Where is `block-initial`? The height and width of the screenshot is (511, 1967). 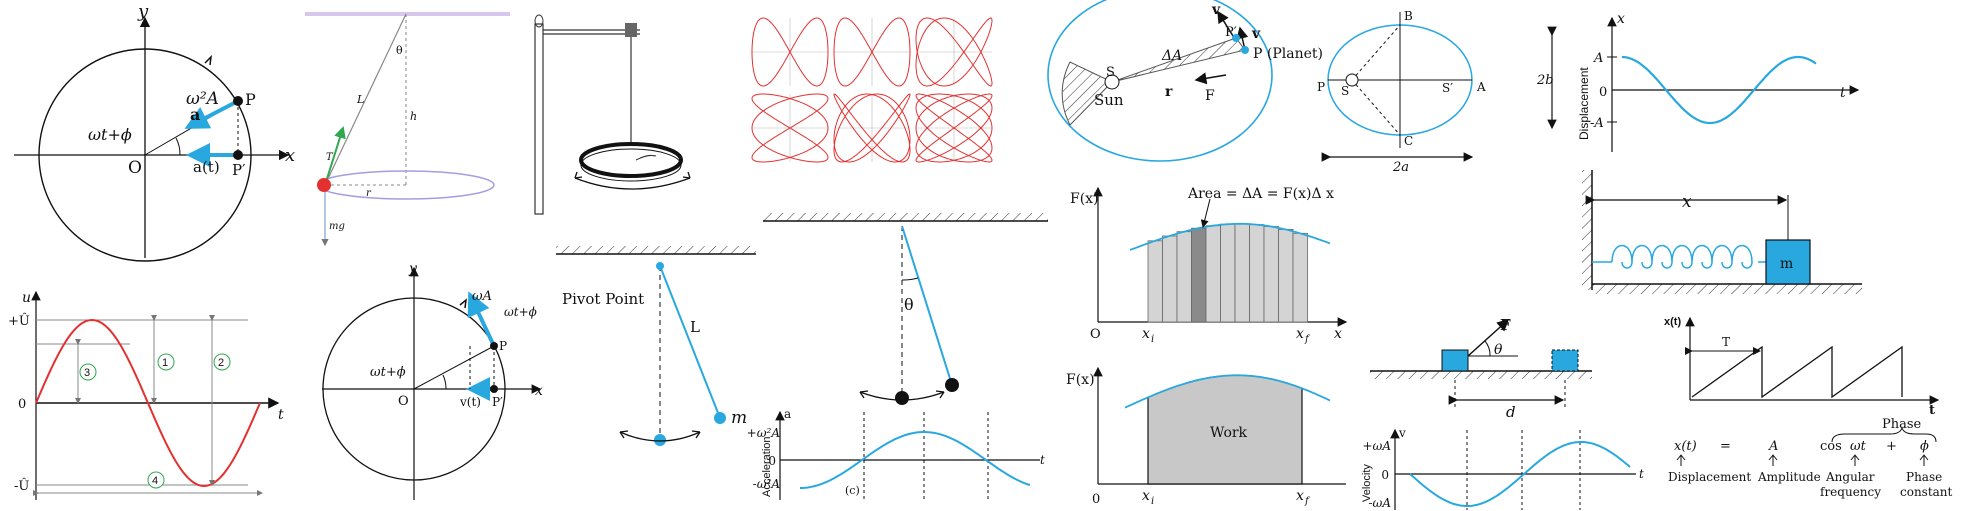
block-initial is located at coordinates (1455, 360).